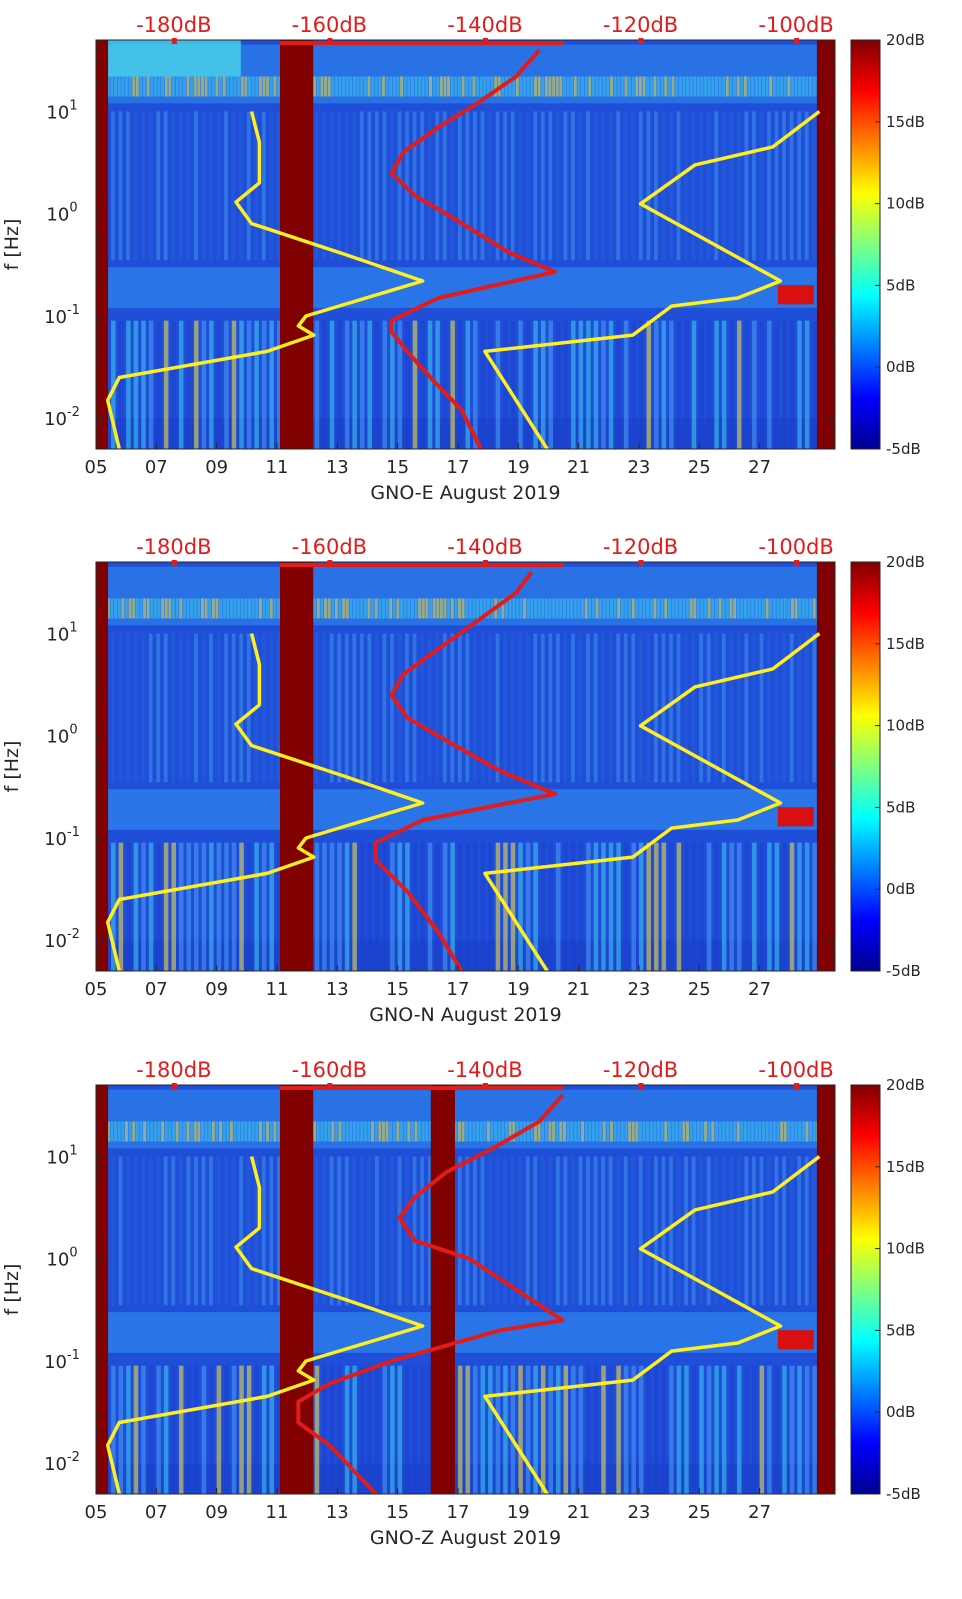  I want to click on x-axis-title: GNO-N August 2019, so click(465, 1015).